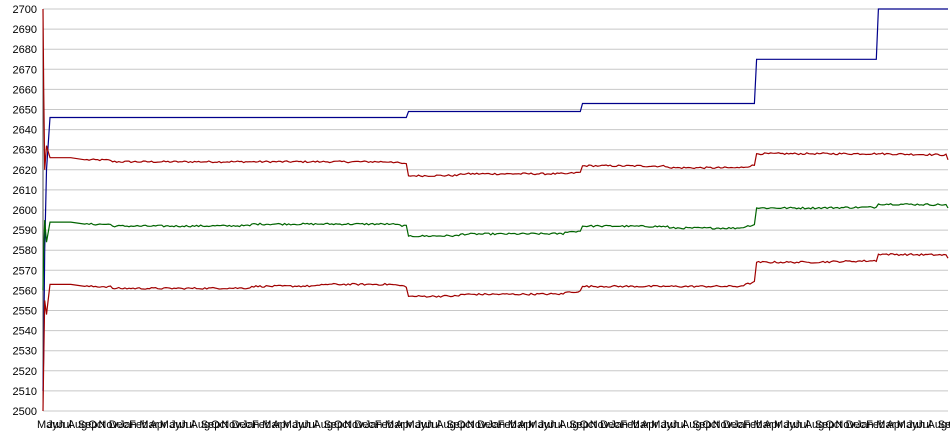 This screenshot has width=950, height=435. What do you see at coordinates (25, 90) in the screenshot?
I see `y-tick-label: 2660` at bounding box center [25, 90].